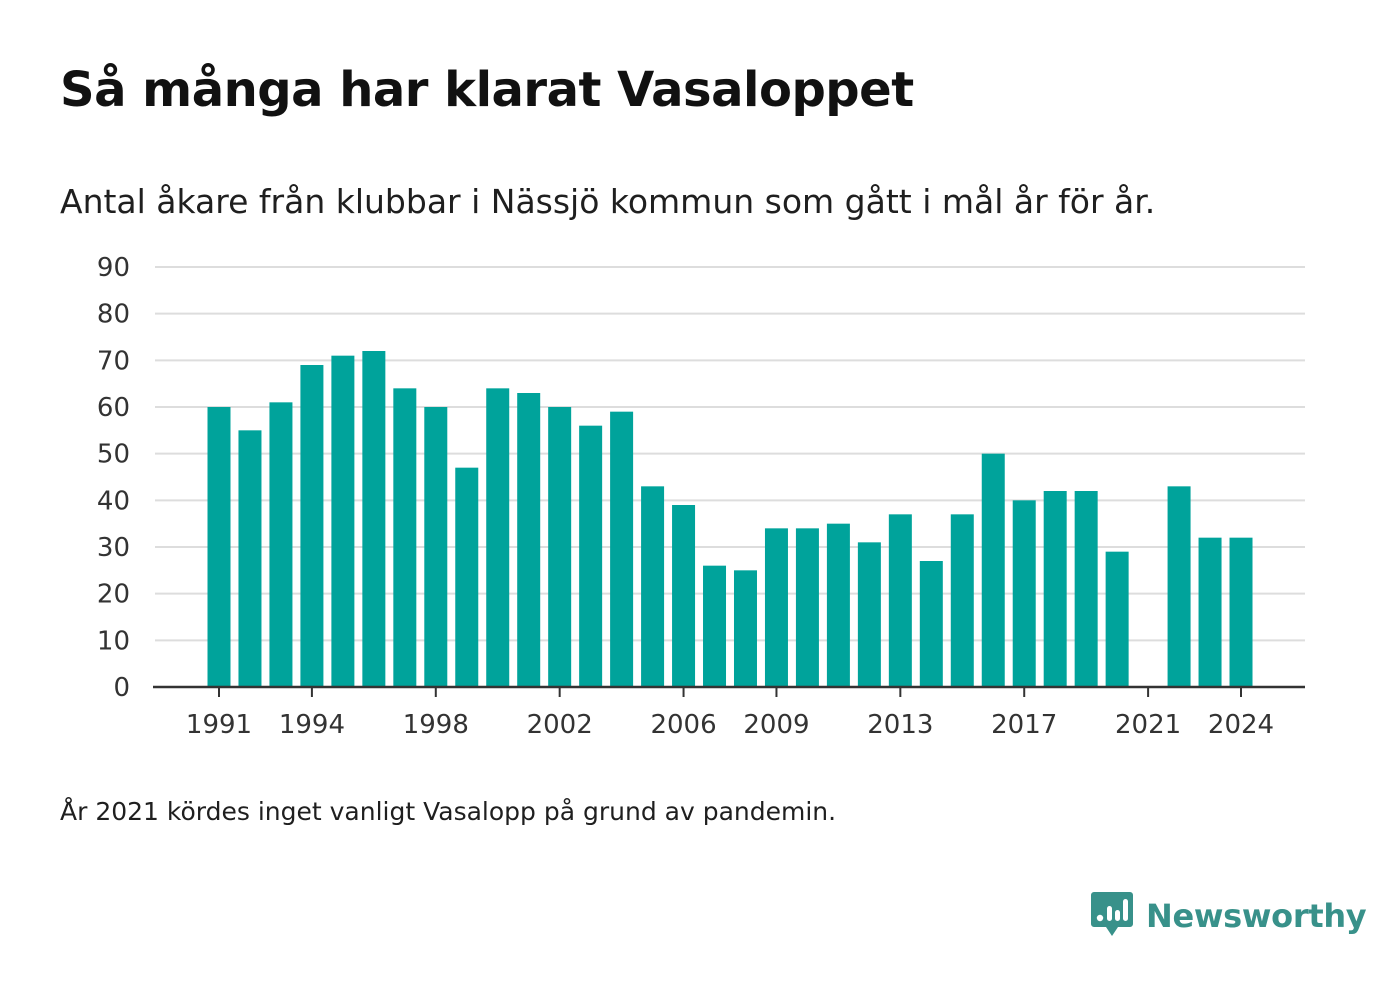 The height and width of the screenshot is (1000, 1400). What do you see at coordinates (113, 595) in the screenshot?
I see `y-tick-label-20: 20` at bounding box center [113, 595].